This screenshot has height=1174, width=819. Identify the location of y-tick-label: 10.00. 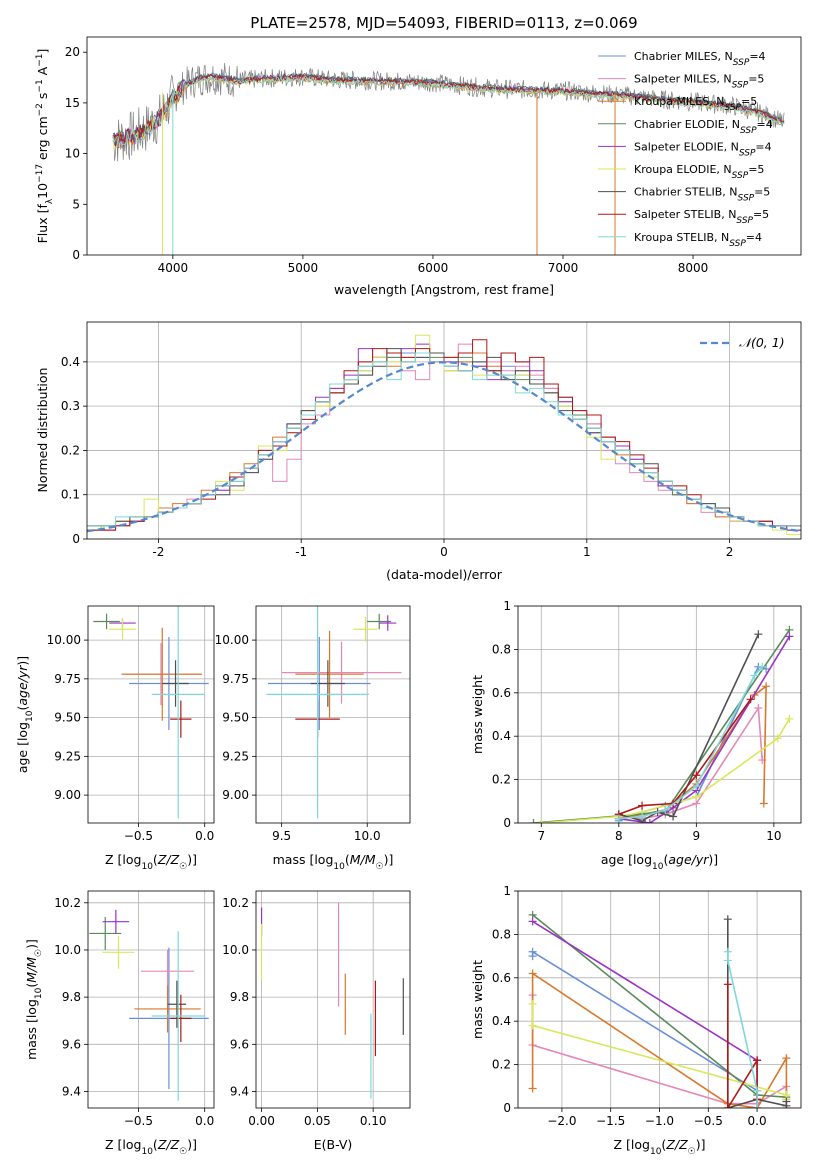
(64, 640).